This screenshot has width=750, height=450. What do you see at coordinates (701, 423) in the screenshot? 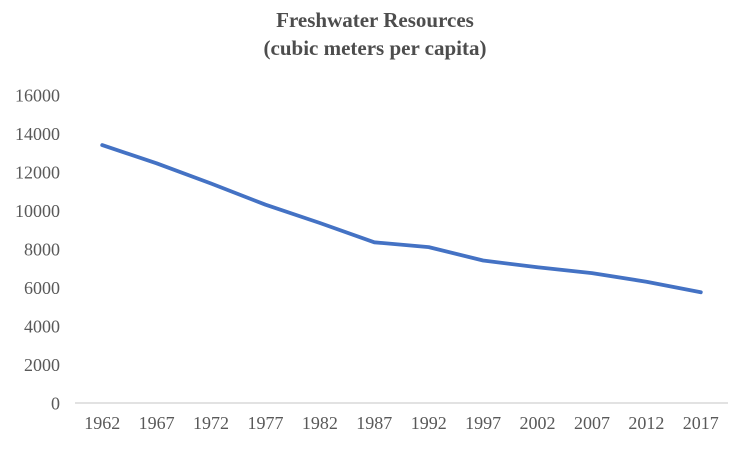
I see `x-axis-tick-label: 2017` at bounding box center [701, 423].